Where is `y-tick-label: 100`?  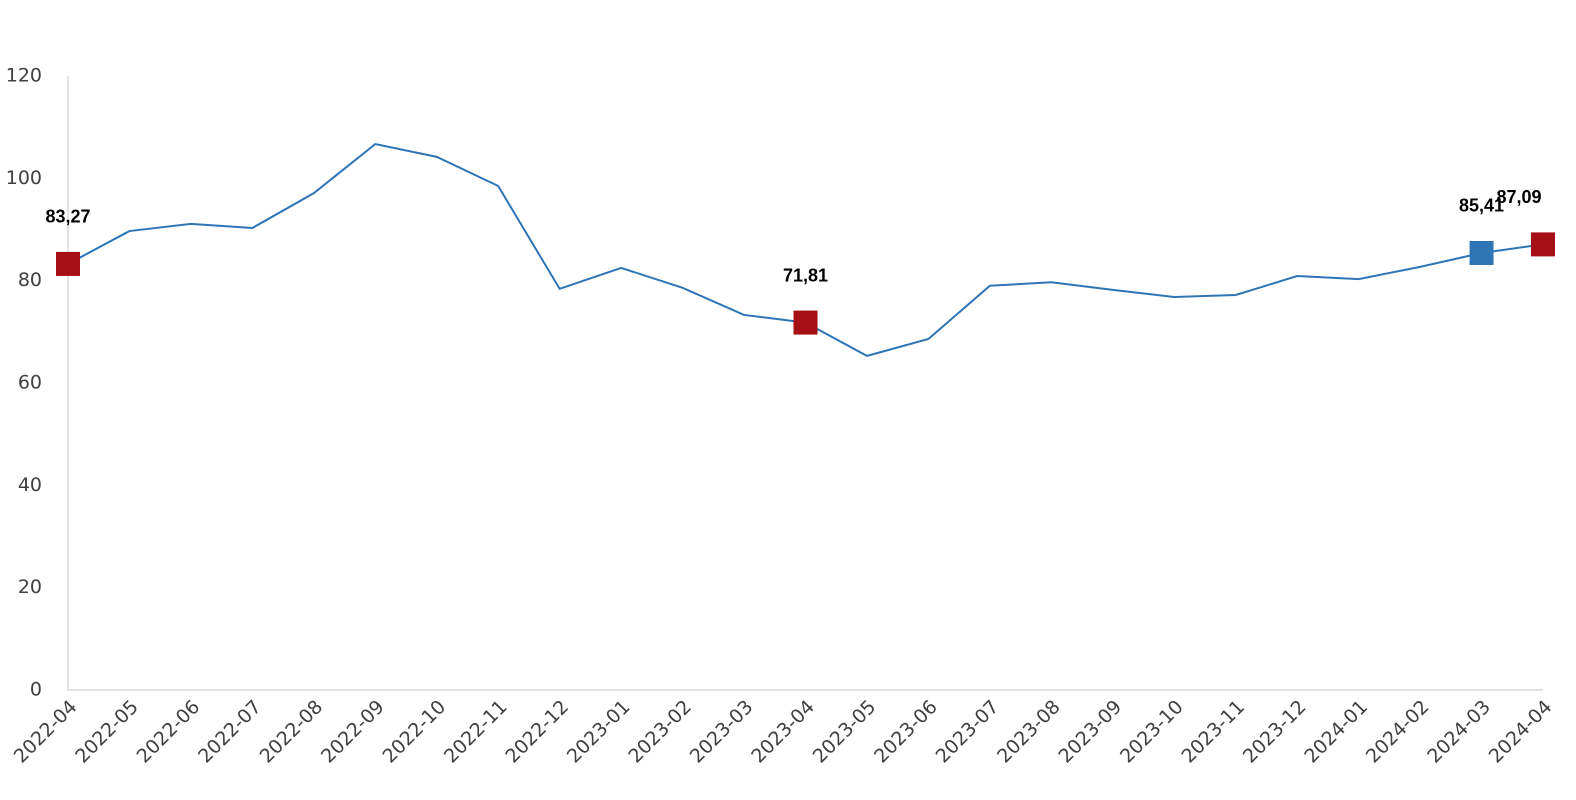 y-tick-label: 100 is located at coordinates (24, 178).